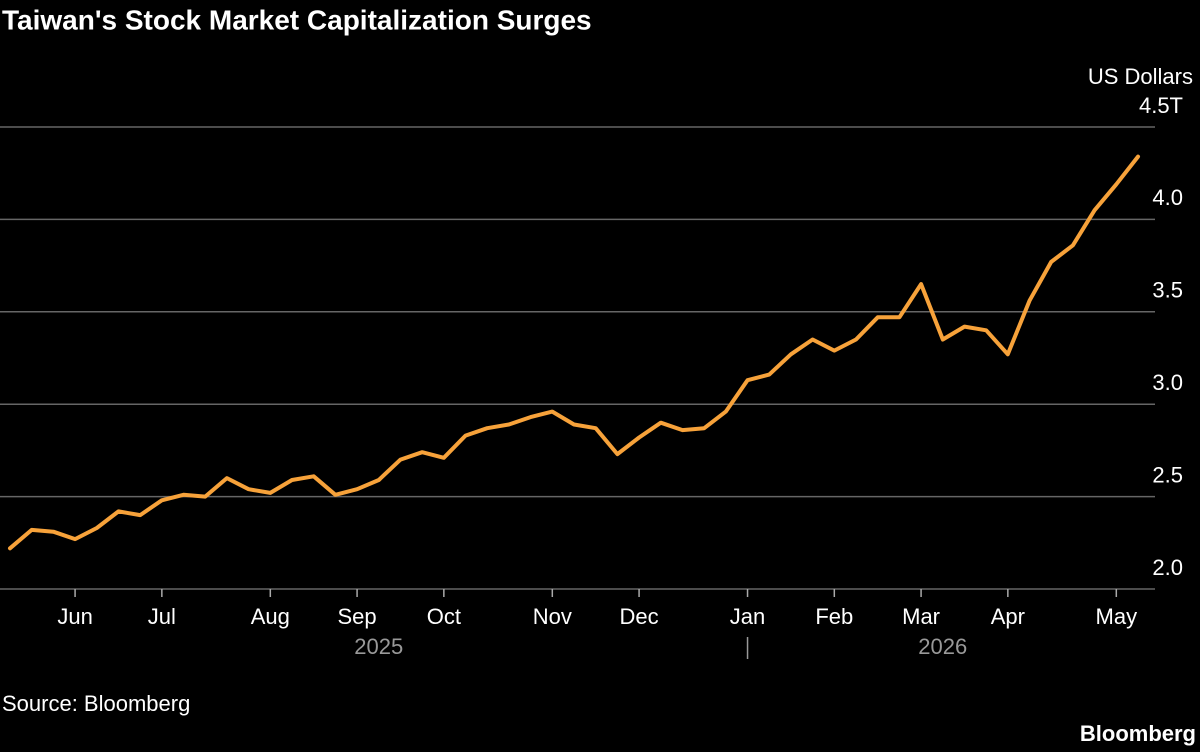 The height and width of the screenshot is (752, 1200). Describe the element at coordinates (1167, 290) in the screenshot. I see `y-tick-label: 3.5` at that location.